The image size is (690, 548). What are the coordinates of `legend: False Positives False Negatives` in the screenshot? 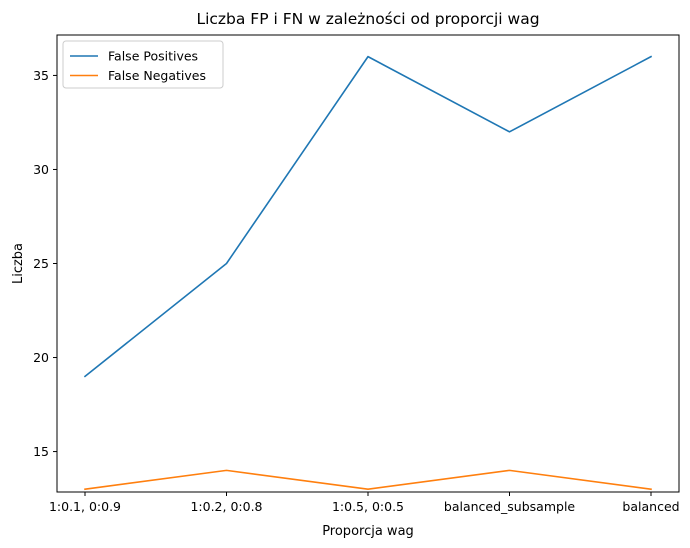 It's located at (143, 64).